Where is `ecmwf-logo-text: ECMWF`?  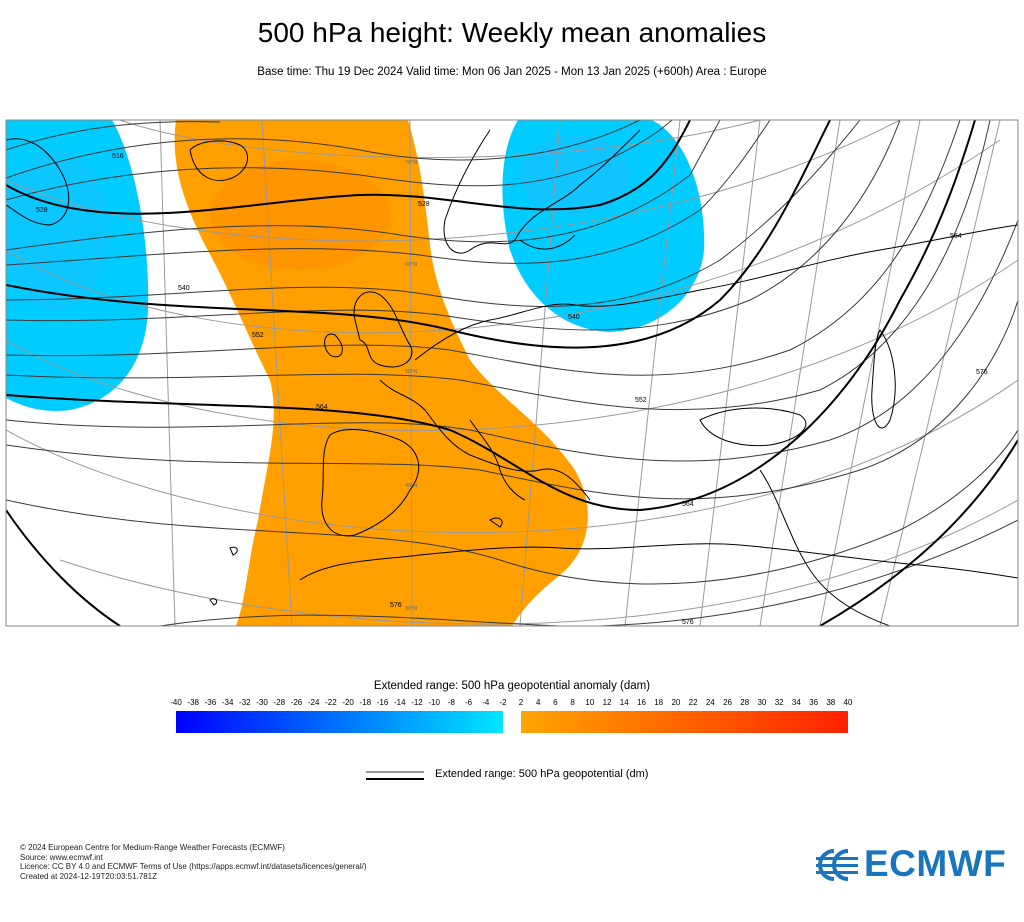 ecmwf-logo-text: ECMWF is located at coordinates (935, 863).